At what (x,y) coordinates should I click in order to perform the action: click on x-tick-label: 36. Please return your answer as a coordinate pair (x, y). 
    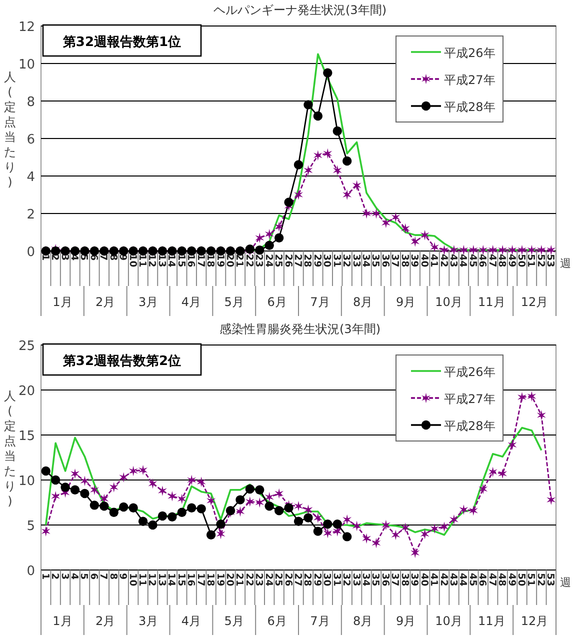
    Looking at the image, I should click on (384, 580).